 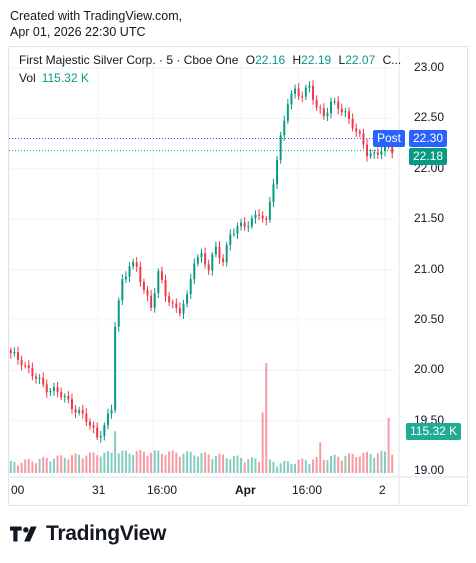 I want to click on price-tick-label: 21.50, so click(x=429, y=218).